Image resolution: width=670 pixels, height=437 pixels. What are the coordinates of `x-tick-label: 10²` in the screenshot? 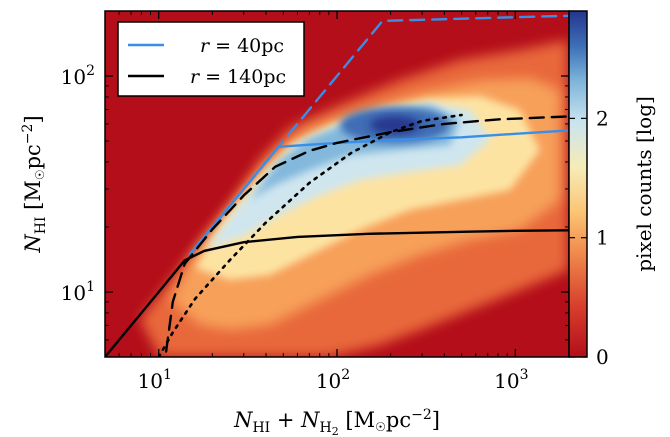 It's located at (333, 380).